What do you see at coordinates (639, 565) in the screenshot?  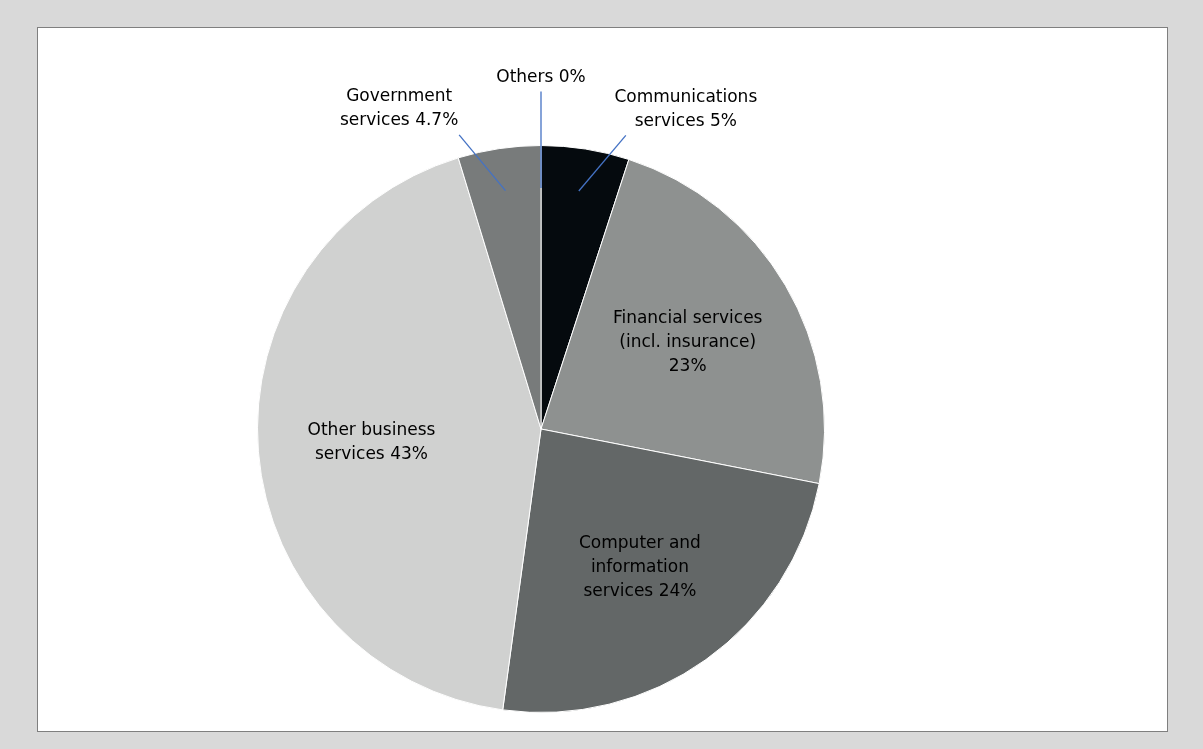 I see `slice-label: Computer and information services 24%` at bounding box center [639, 565].